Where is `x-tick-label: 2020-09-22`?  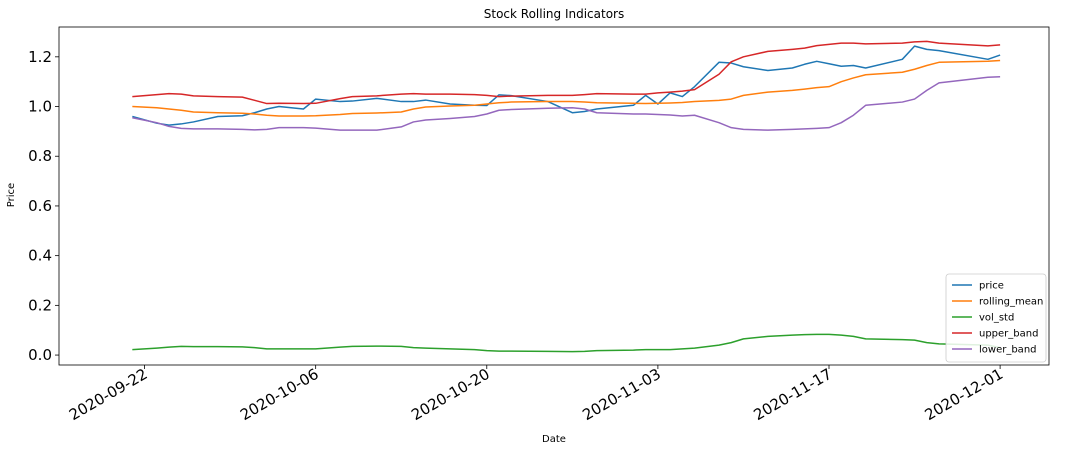
x-tick-label: 2020-09-22 is located at coordinates (108, 394).